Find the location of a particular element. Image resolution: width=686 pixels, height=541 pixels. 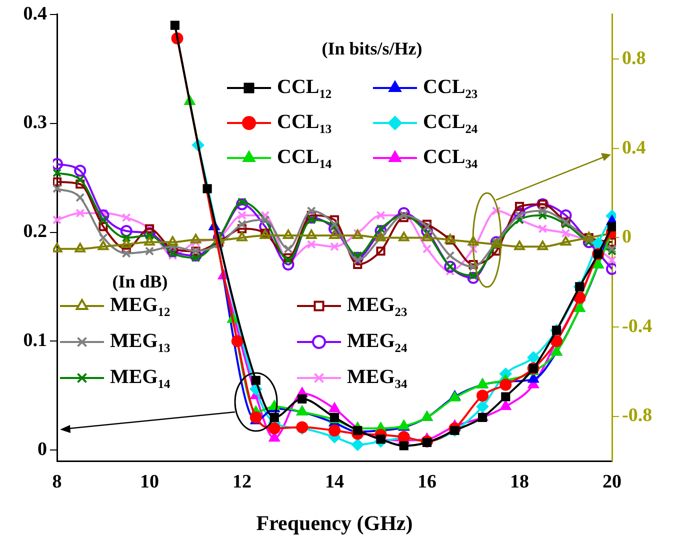

annotation: (In dB) is located at coordinates (140, 282).